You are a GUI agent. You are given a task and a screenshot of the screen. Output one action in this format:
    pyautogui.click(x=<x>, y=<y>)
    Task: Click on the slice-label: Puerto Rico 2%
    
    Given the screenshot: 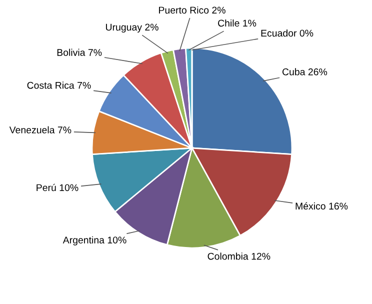 What is the action you would take?
    pyautogui.click(x=192, y=10)
    